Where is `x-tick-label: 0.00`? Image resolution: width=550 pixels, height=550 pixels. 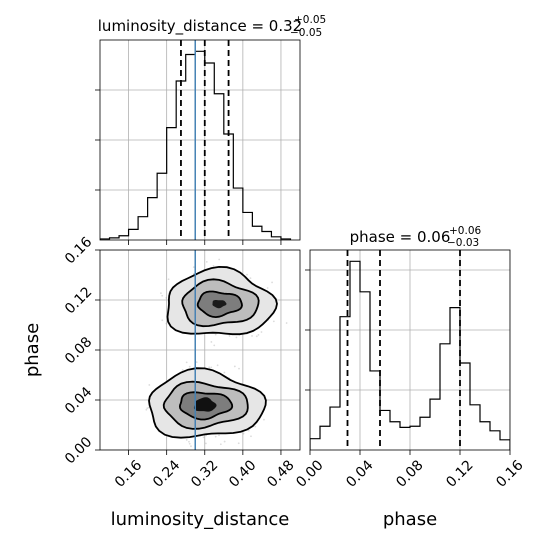 x-tick-label: 0.00 is located at coordinates (309, 473).